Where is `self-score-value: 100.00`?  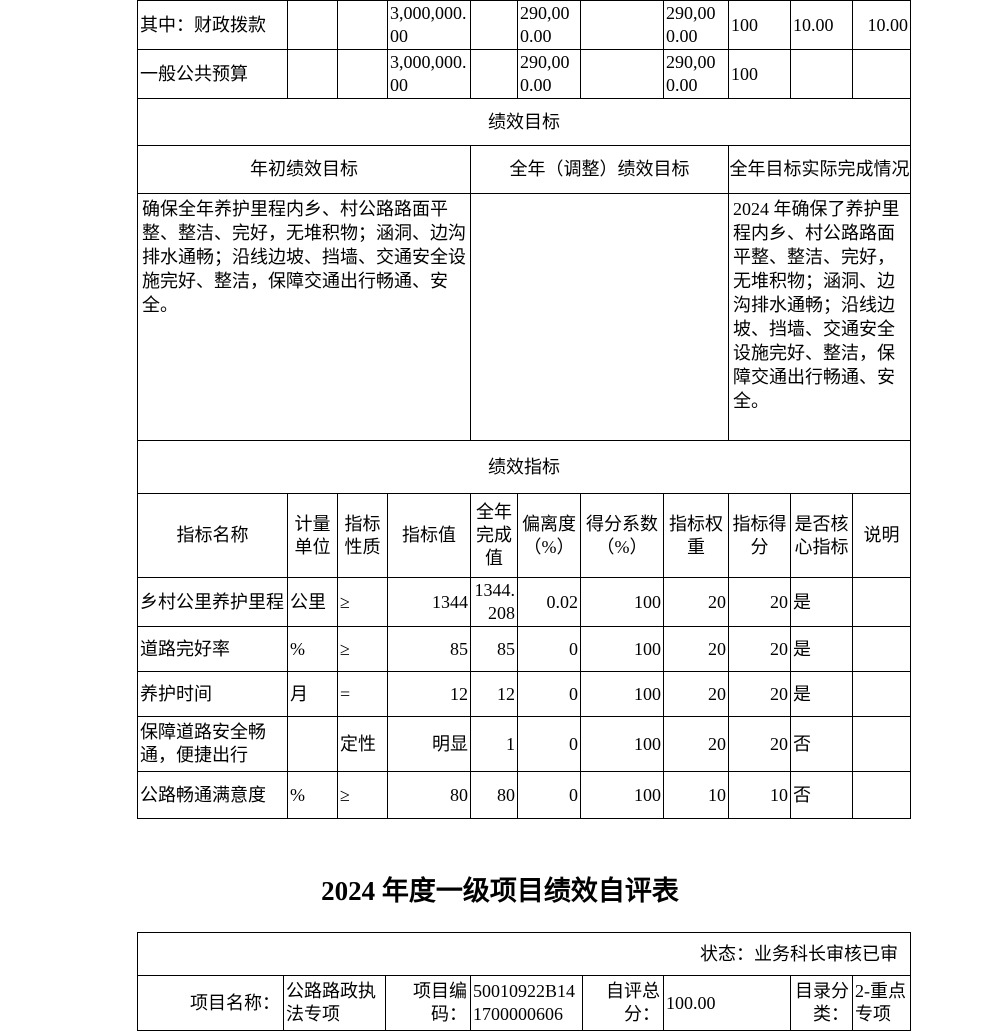 self-score-value: 100.00 is located at coordinates (727, 1003).